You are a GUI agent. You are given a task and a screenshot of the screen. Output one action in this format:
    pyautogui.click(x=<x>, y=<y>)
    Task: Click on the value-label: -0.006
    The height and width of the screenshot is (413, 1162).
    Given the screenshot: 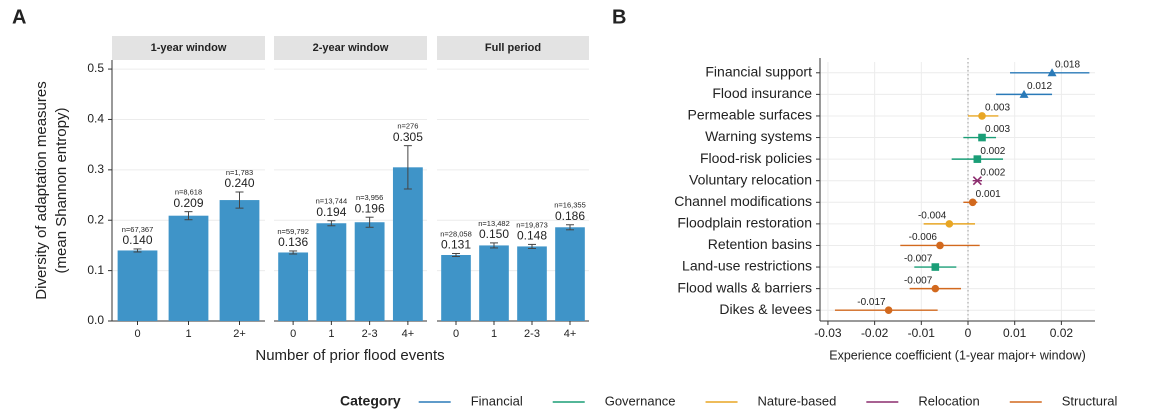 What is the action you would take?
    pyautogui.click(x=923, y=237)
    